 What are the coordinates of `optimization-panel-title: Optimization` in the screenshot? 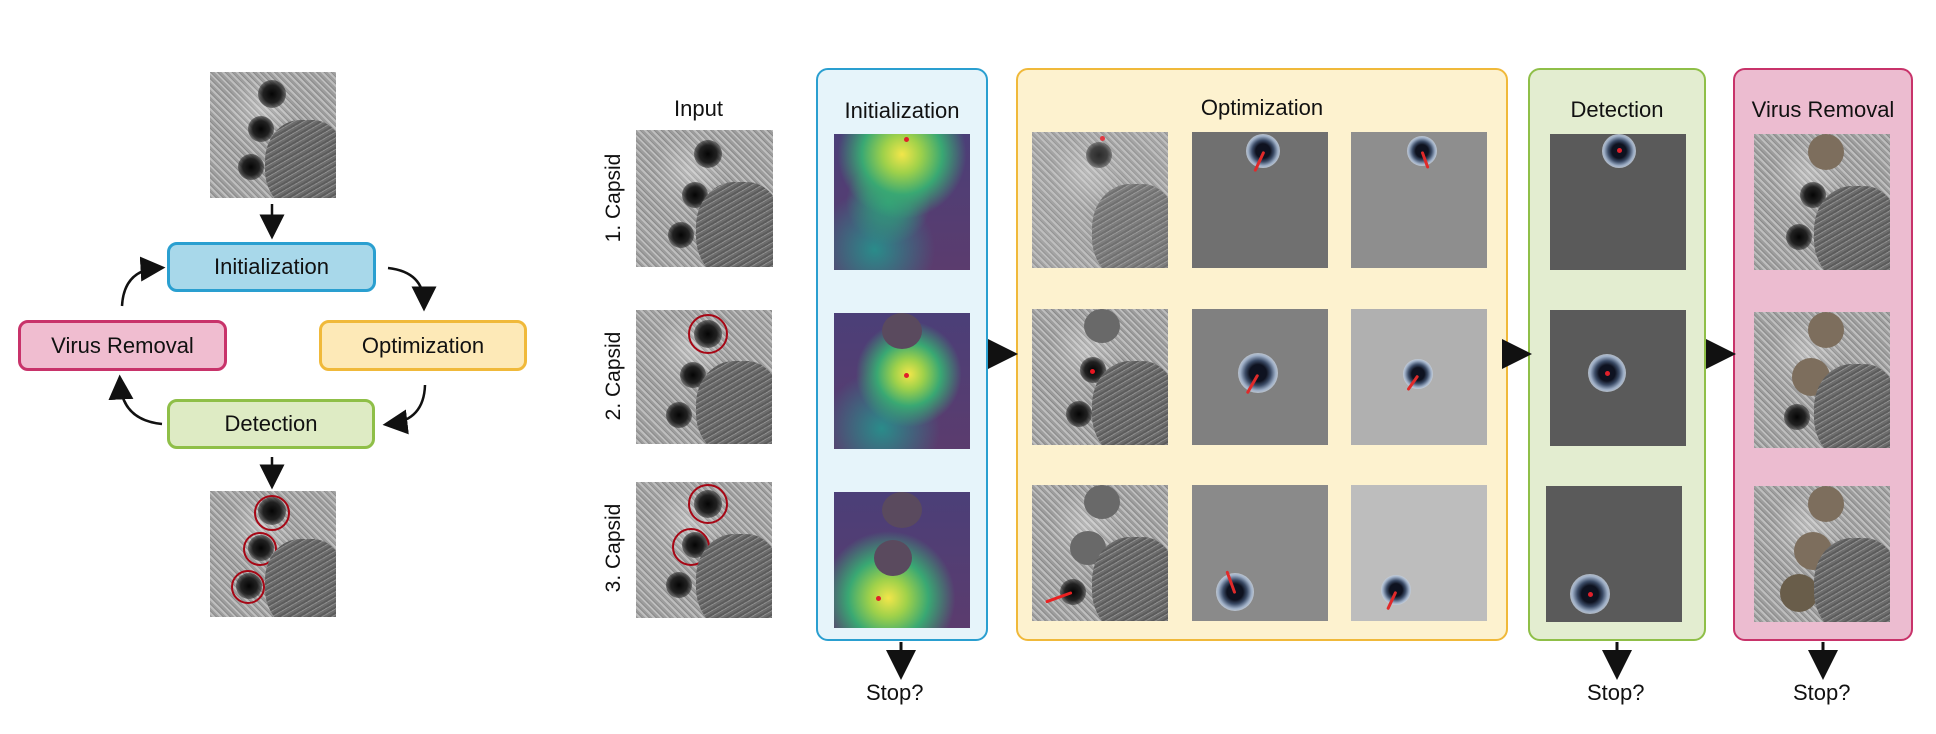 It's located at (1262, 107).